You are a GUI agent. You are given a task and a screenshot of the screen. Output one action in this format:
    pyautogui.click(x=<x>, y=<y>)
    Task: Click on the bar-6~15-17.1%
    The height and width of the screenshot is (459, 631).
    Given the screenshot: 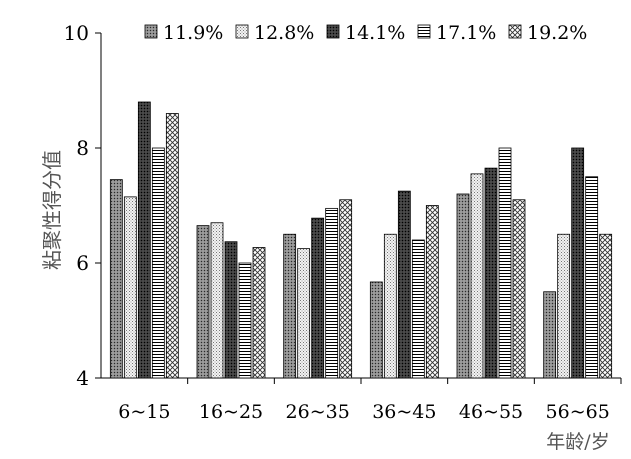 What is the action you would take?
    pyautogui.click(x=158, y=263)
    